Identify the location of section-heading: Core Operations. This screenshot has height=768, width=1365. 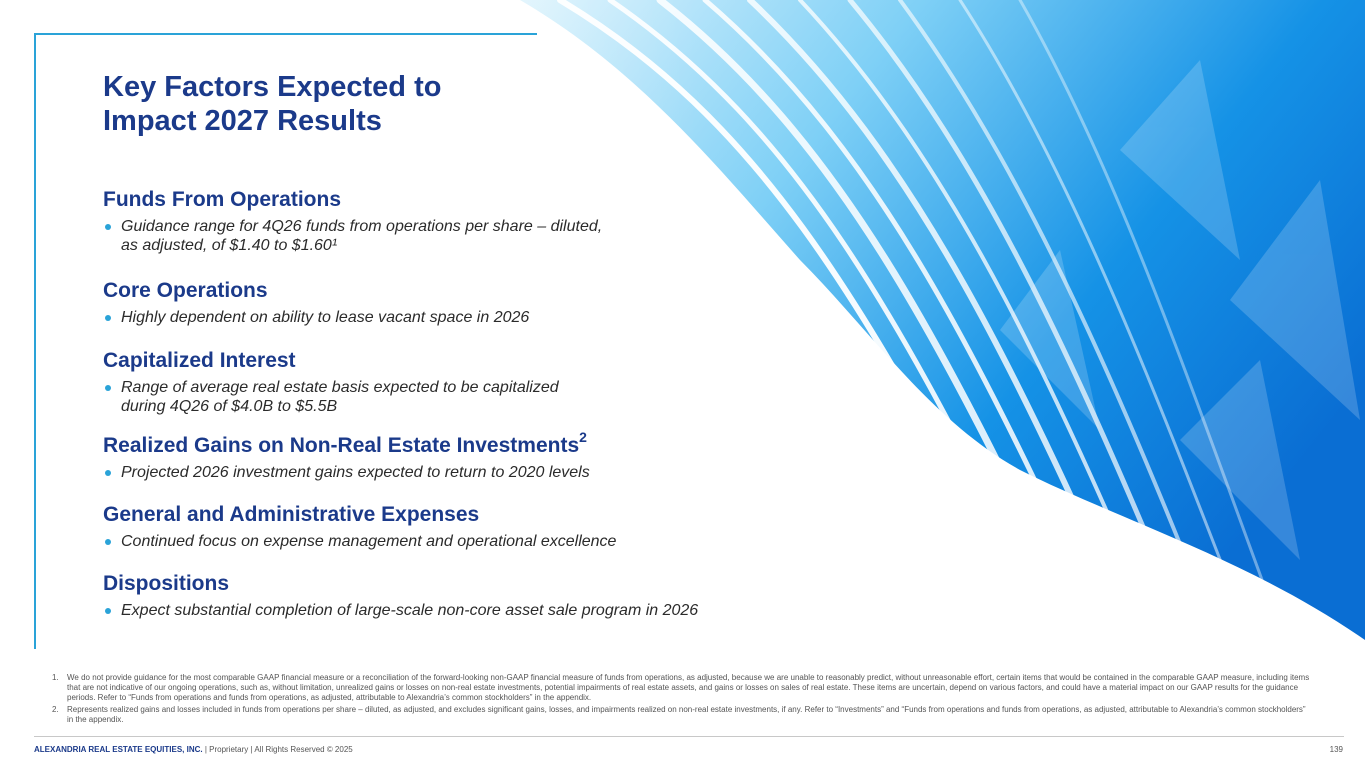
(185, 290).